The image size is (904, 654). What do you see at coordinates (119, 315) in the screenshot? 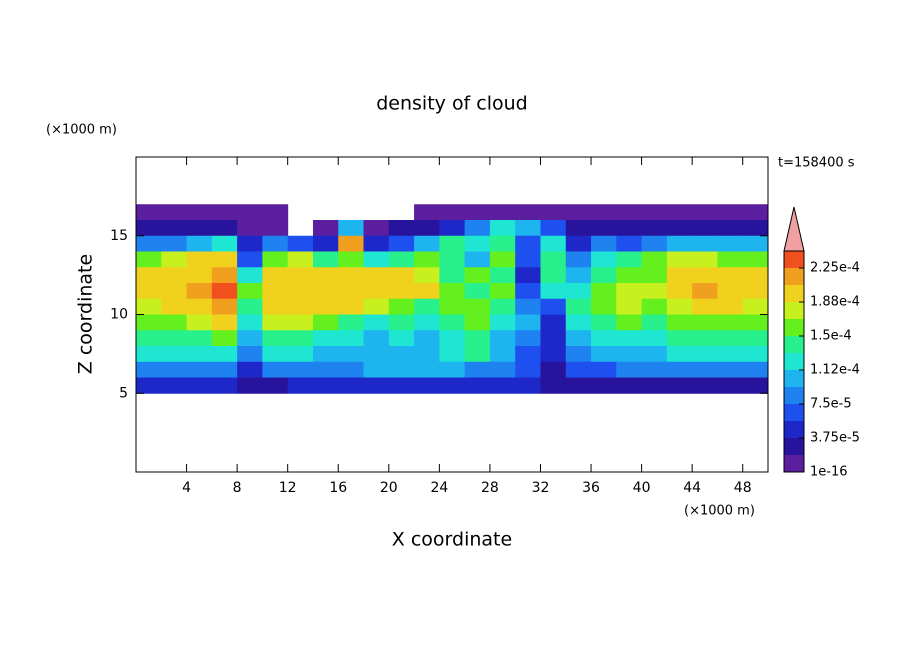
I see `y-tick-label: 10` at bounding box center [119, 315].